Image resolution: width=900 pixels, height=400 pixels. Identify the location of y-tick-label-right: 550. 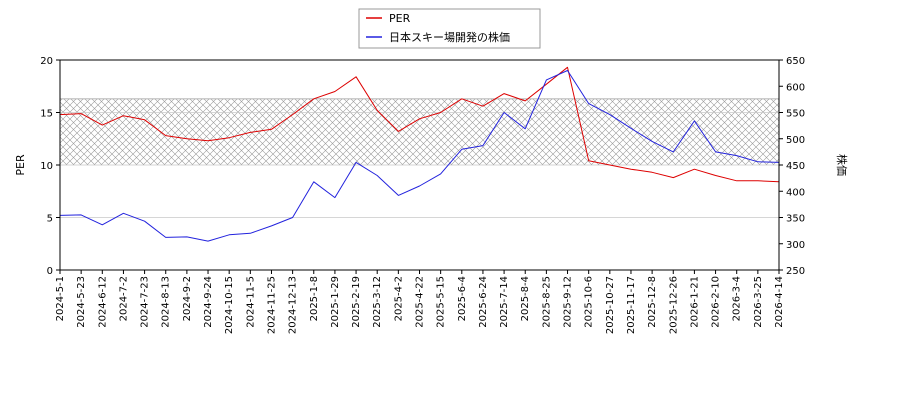
(795, 114).